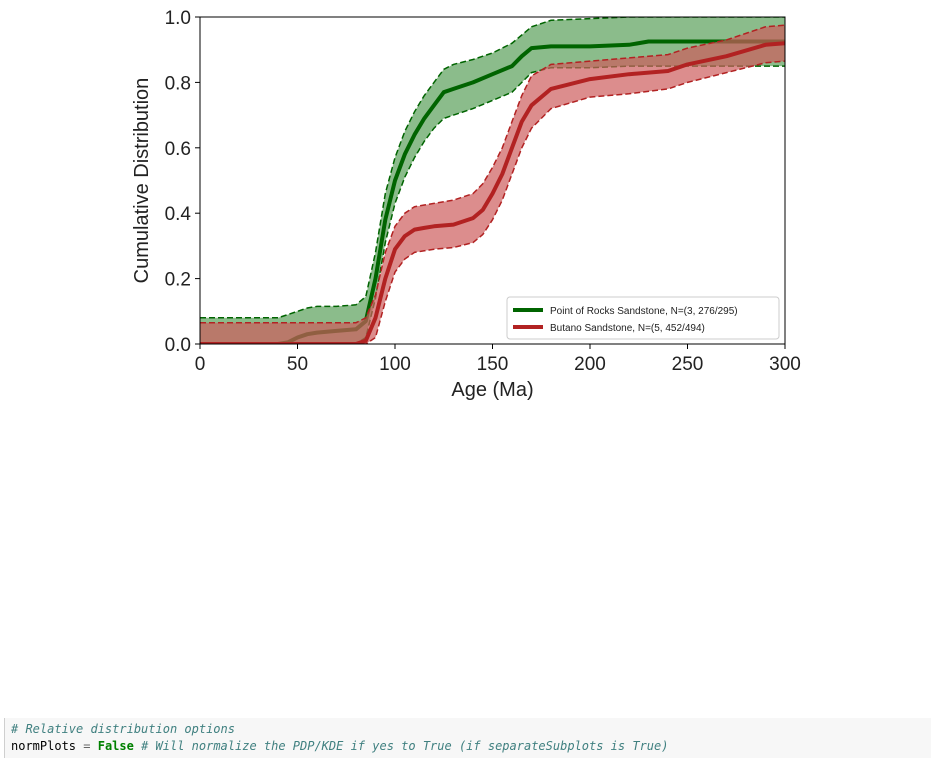 This screenshot has width=936, height=759. What do you see at coordinates (627, 328) in the screenshot?
I see `legend-label-1: Butano Sandstone, N=(5, 452/494)` at bounding box center [627, 328].